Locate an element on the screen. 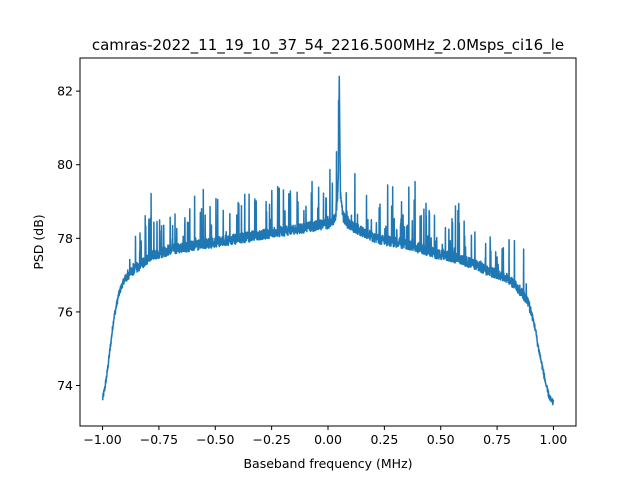  x-tick-label: 0.00 is located at coordinates (328, 439).